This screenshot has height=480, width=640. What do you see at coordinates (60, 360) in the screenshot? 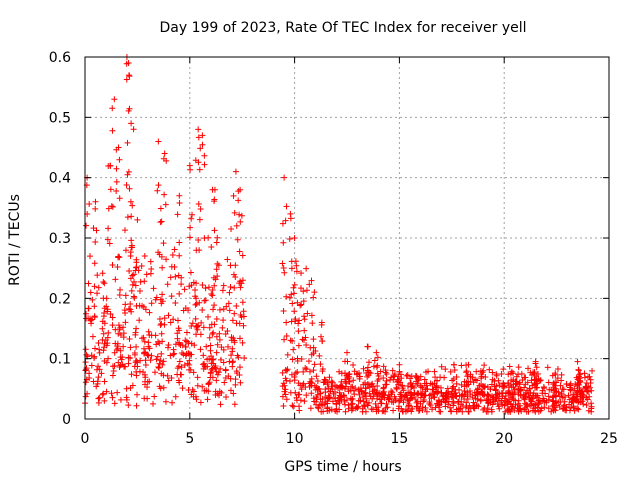
I see `y-tick-label-1: 0.1` at bounding box center [60, 360].